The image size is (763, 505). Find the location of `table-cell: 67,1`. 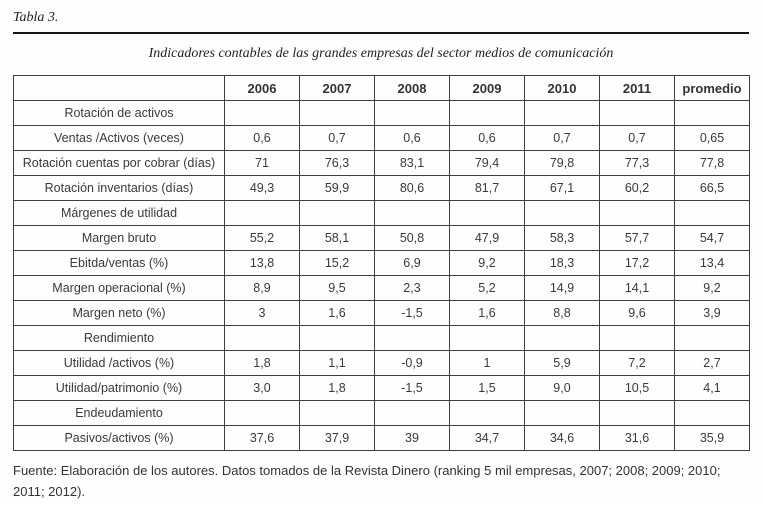

table-cell: 67,1 is located at coordinates (562, 188).